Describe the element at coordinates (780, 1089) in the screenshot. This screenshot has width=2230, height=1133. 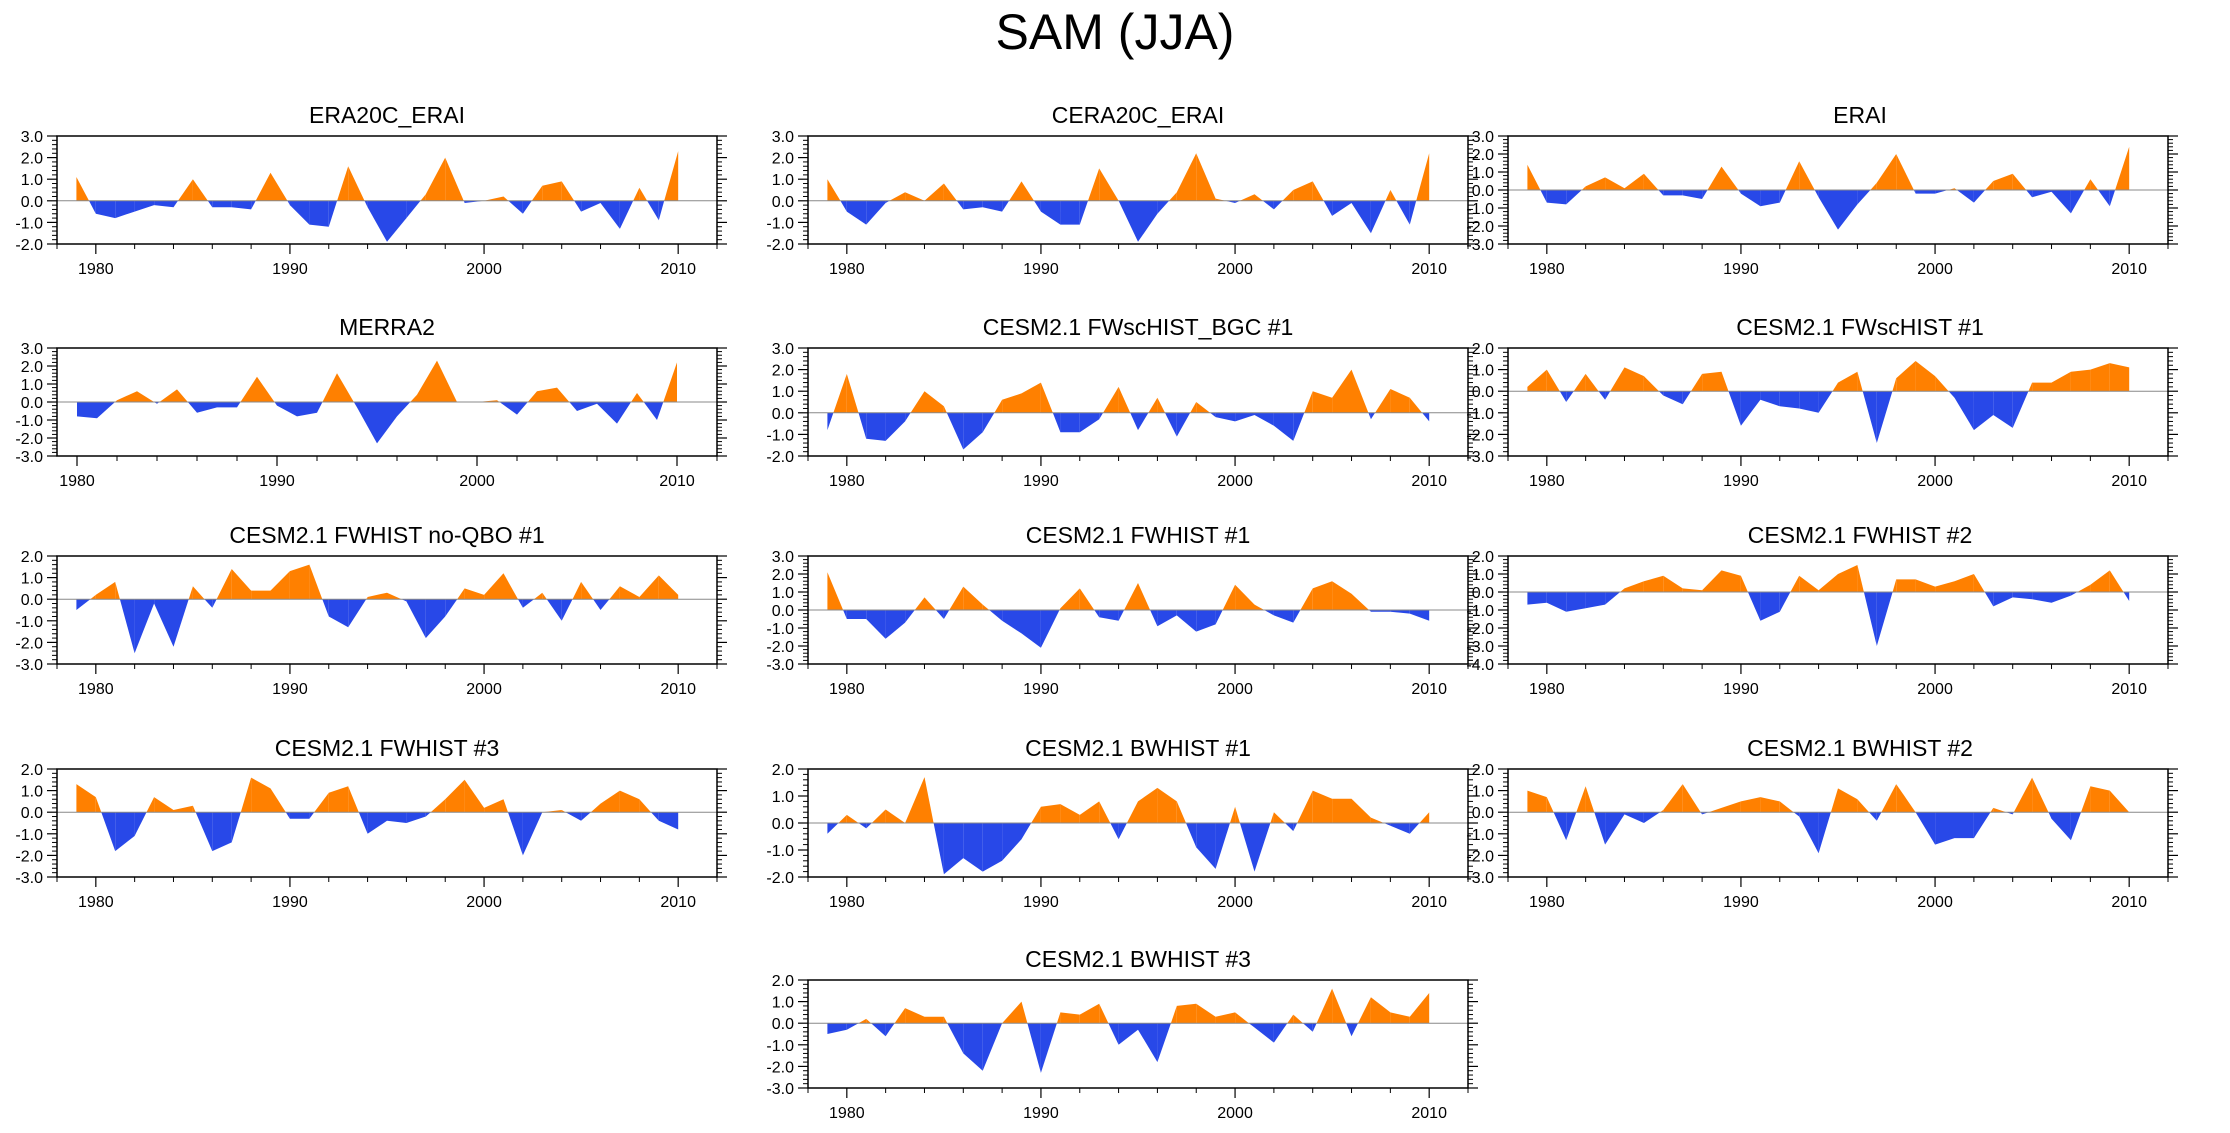
I see `y-tick-label: -3.0` at that location.